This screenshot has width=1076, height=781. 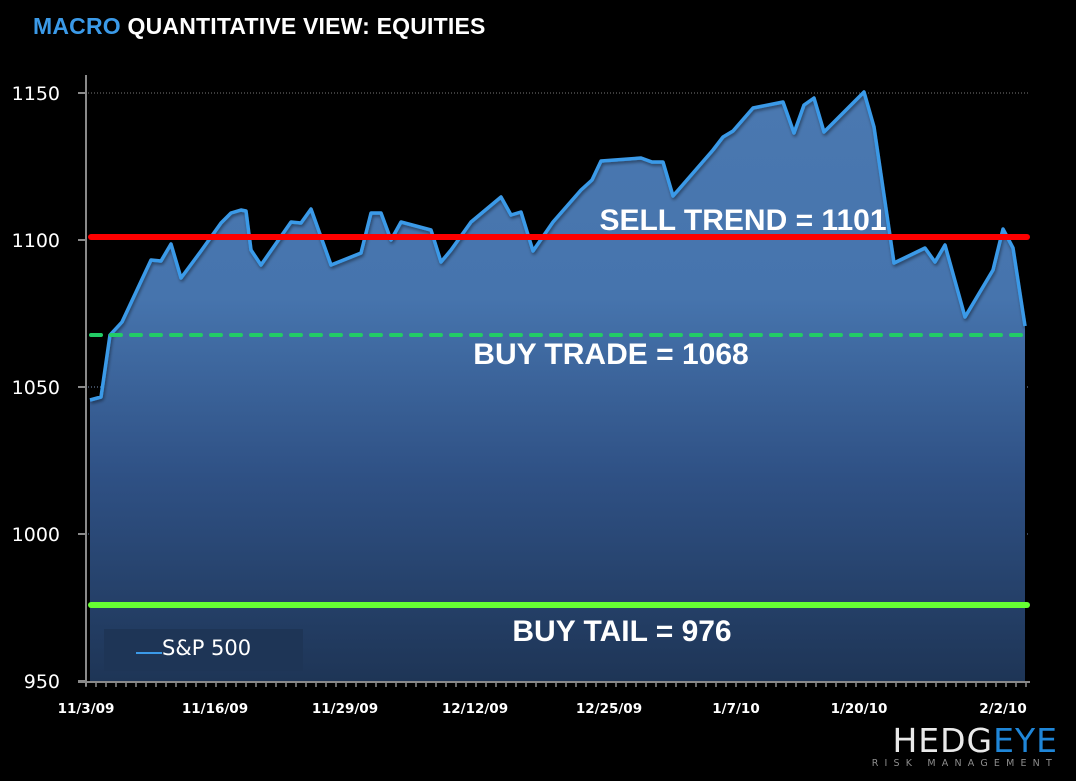 What do you see at coordinates (943, 740) in the screenshot?
I see `logo-main-left: HEDG` at bounding box center [943, 740].